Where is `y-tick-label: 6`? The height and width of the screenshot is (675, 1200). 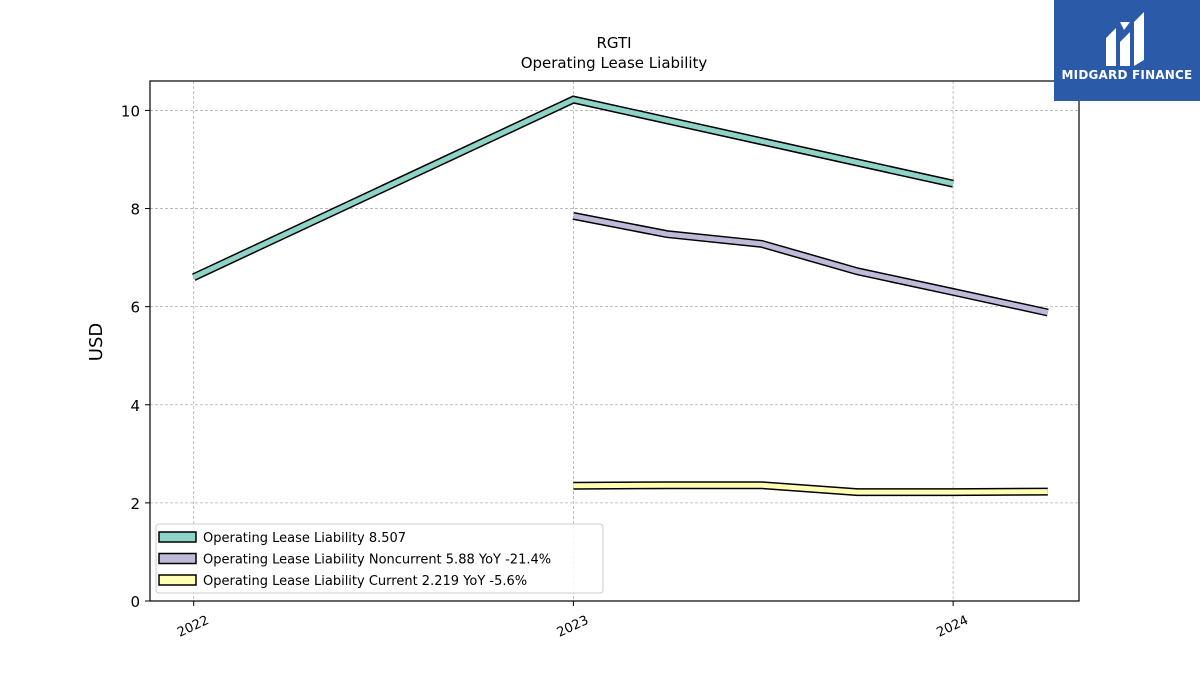
y-tick-label: 6 is located at coordinates (135, 308).